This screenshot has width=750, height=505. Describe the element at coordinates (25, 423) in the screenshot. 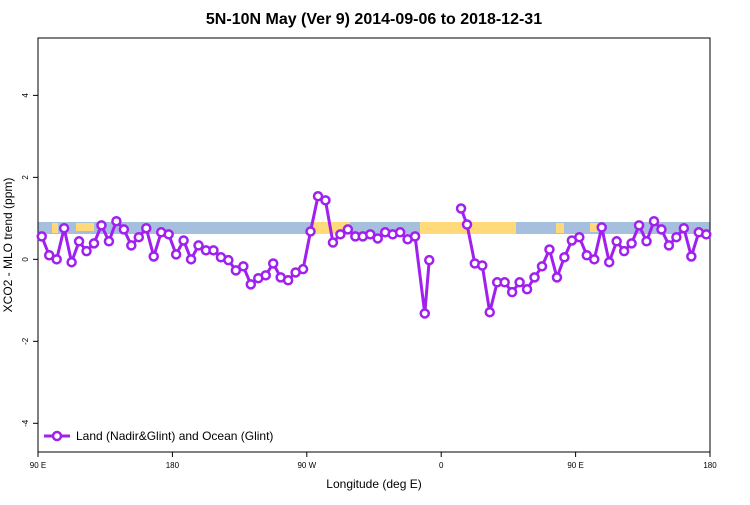

I see `y-tick-label: -4` at that location.